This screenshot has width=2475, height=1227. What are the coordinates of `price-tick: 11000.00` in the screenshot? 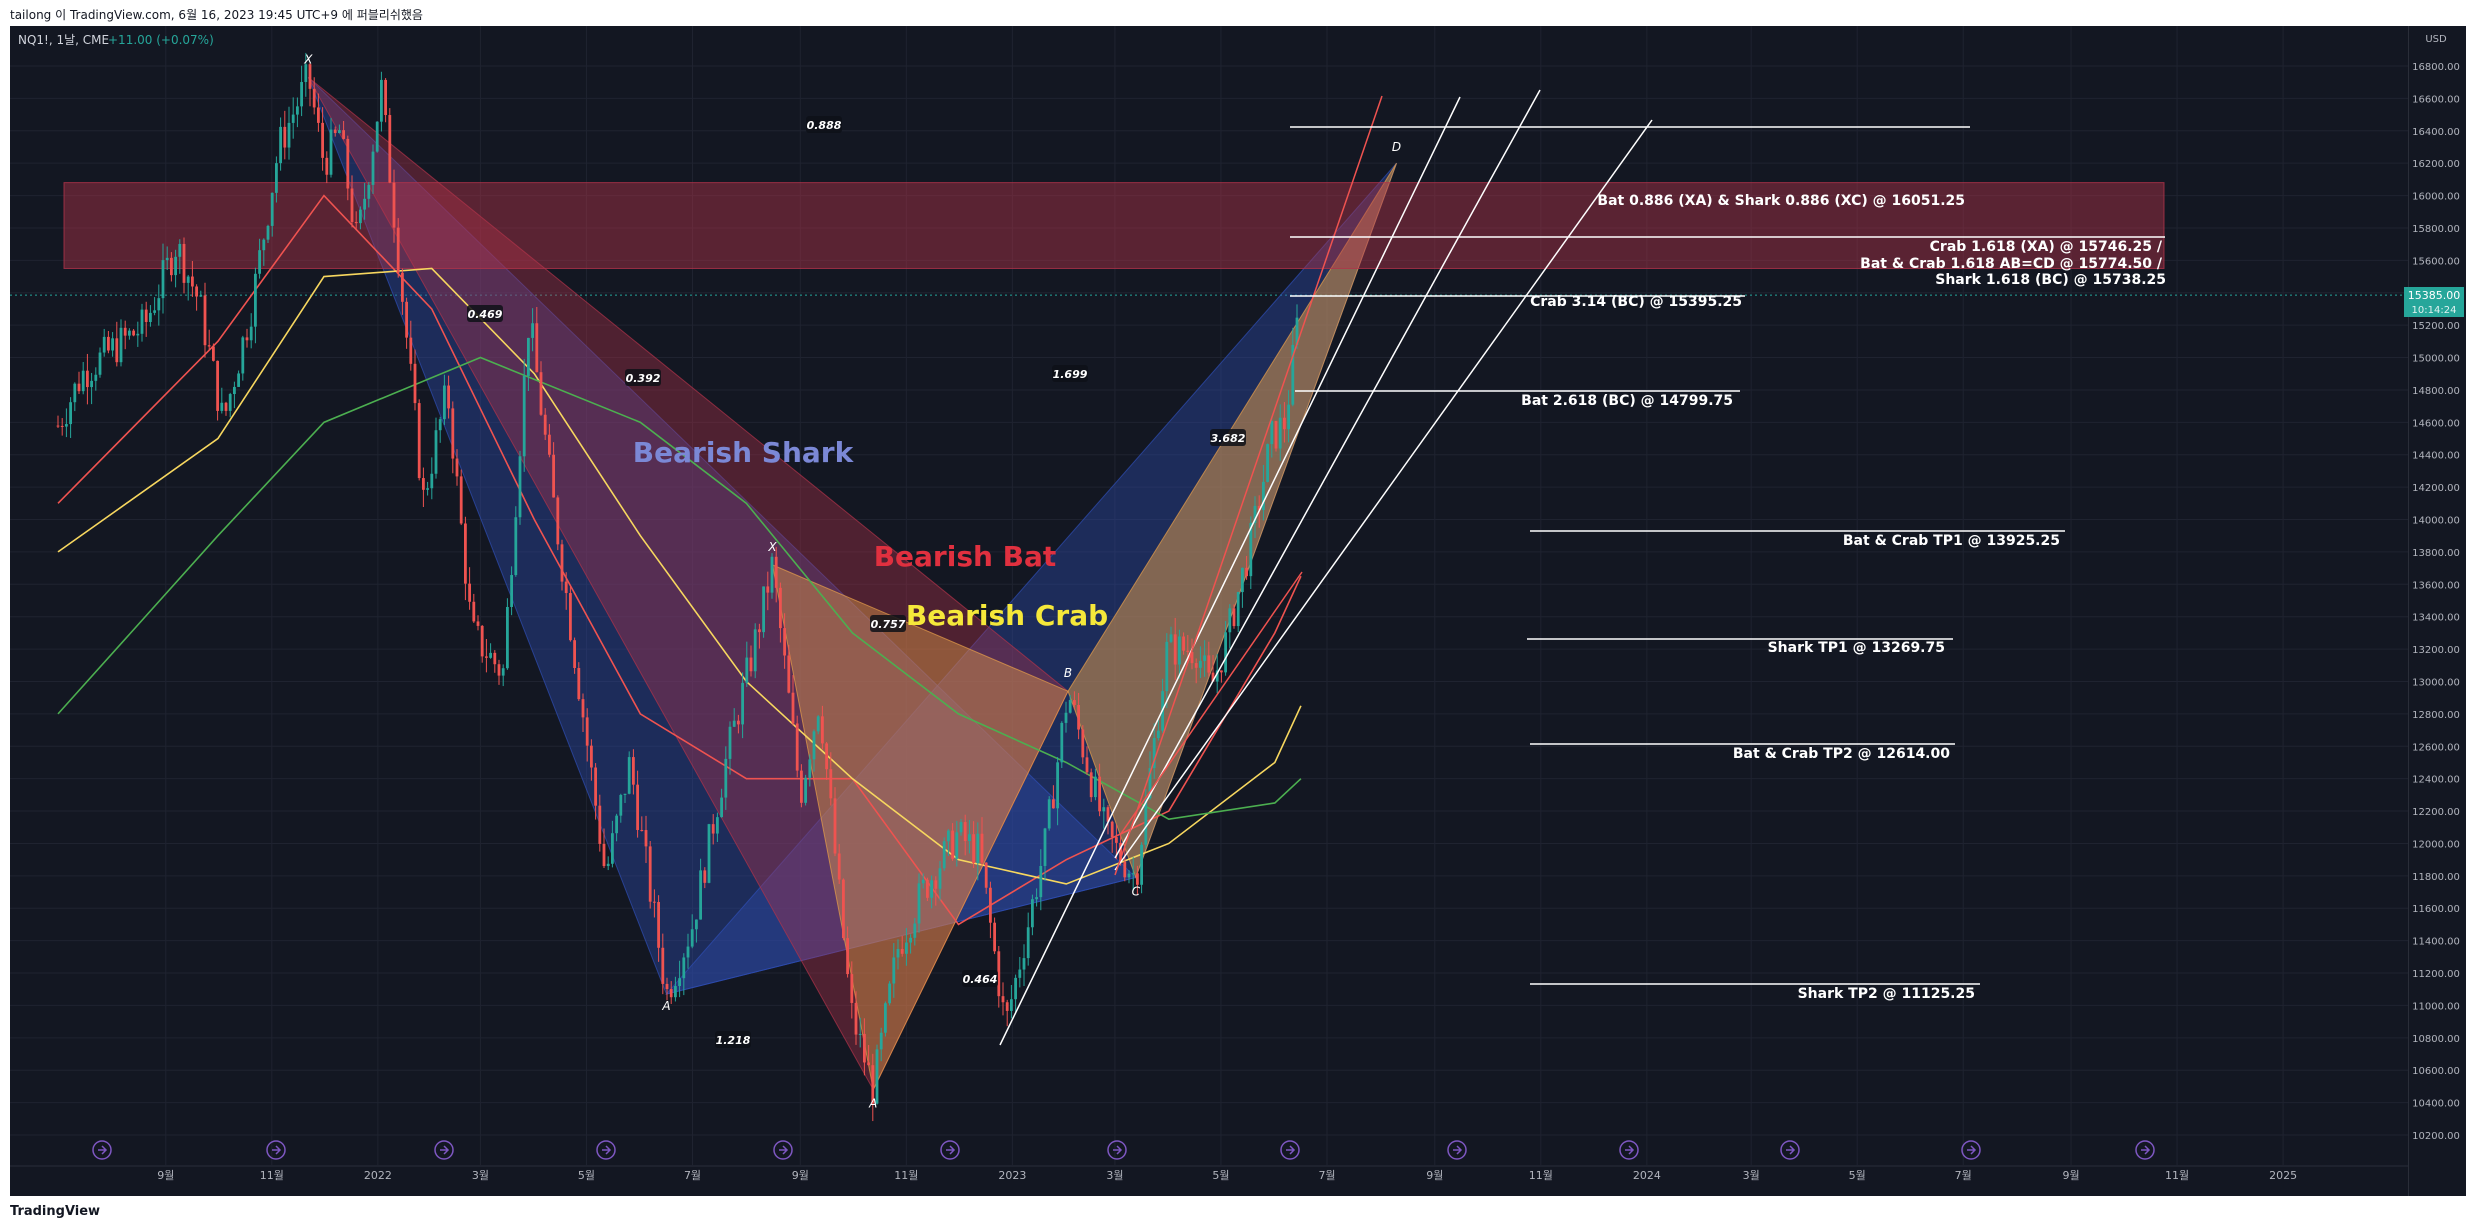 It's located at (2436, 1006).